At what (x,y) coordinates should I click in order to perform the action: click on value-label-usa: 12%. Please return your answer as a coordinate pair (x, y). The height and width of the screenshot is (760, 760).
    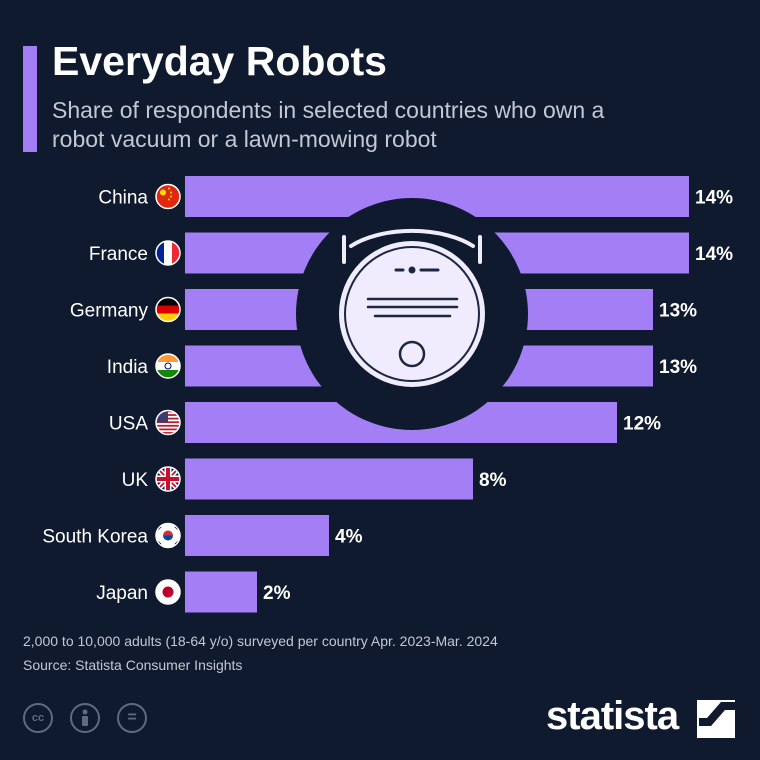
    Looking at the image, I should click on (642, 424).